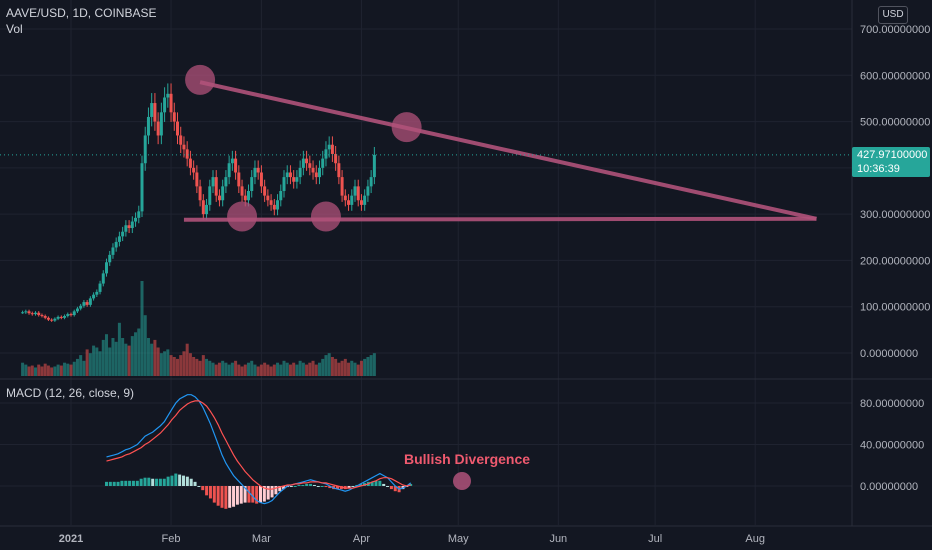  I want to click on price-tick-label: 600.00000000, so click(895, 76).